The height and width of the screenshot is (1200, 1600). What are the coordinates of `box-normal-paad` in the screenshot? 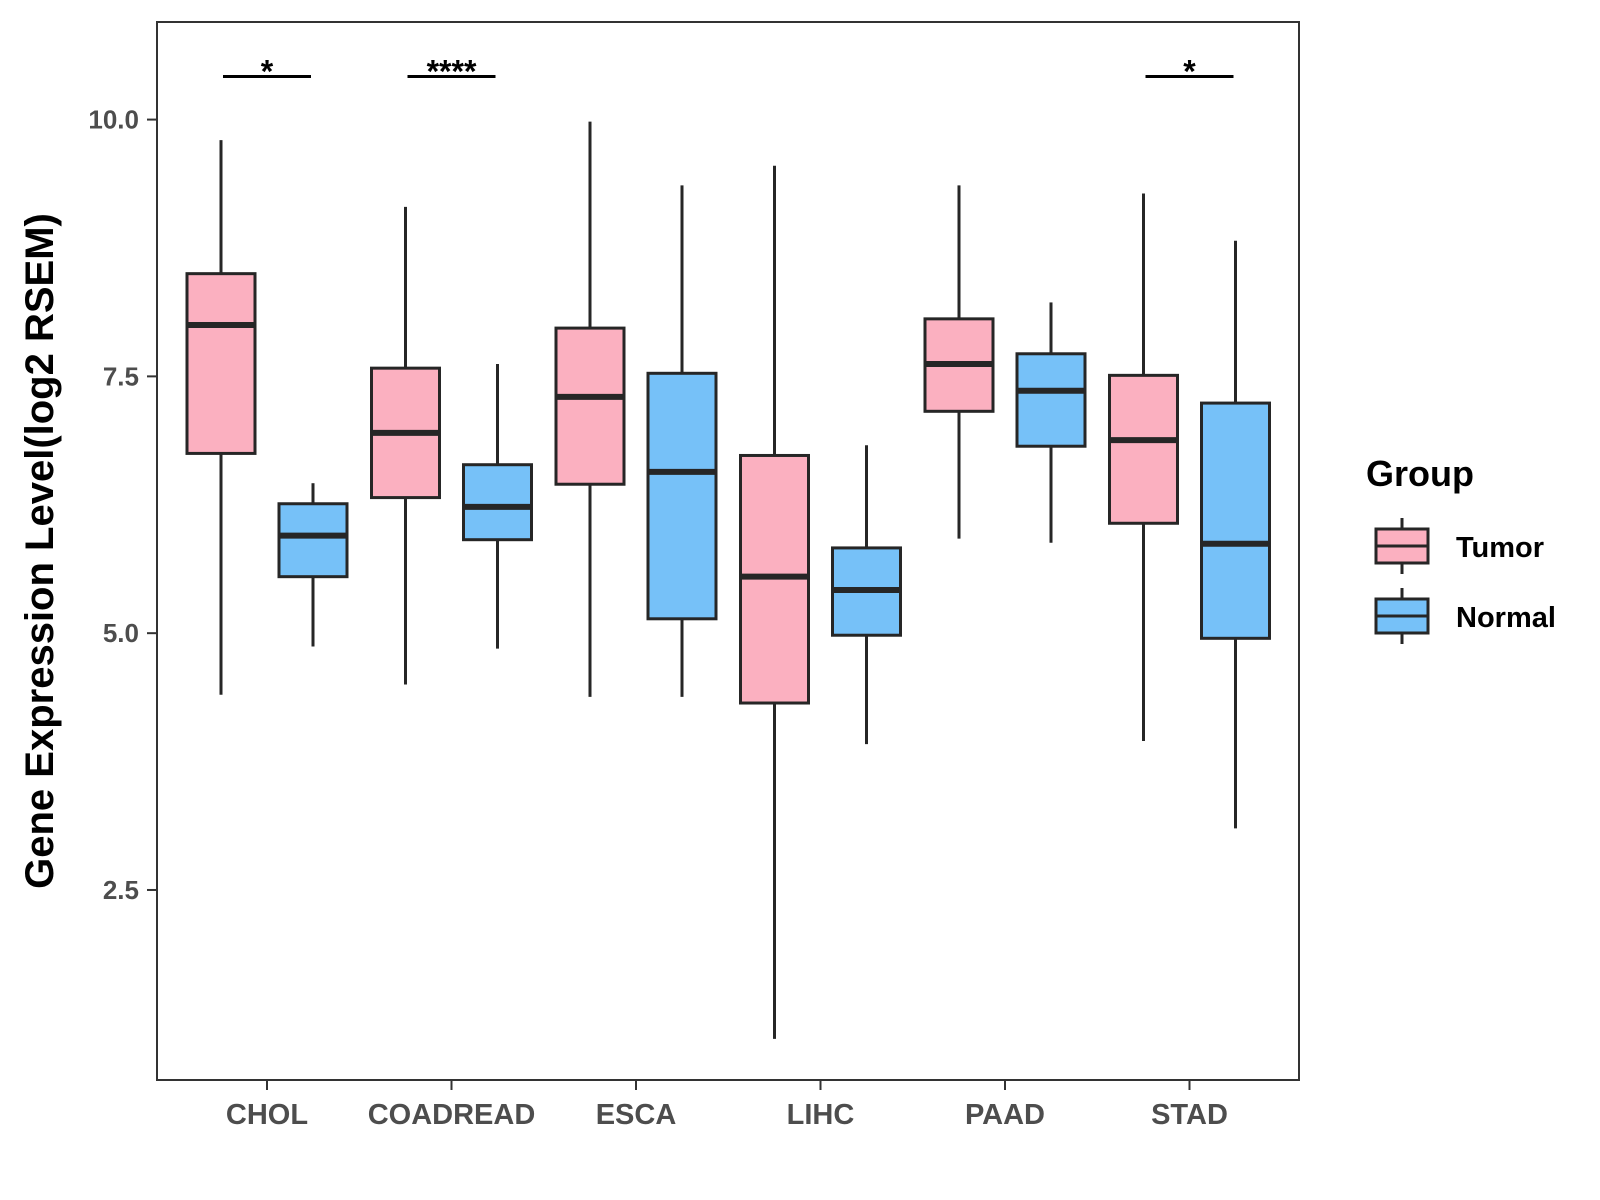 It's located at (1051, 422).